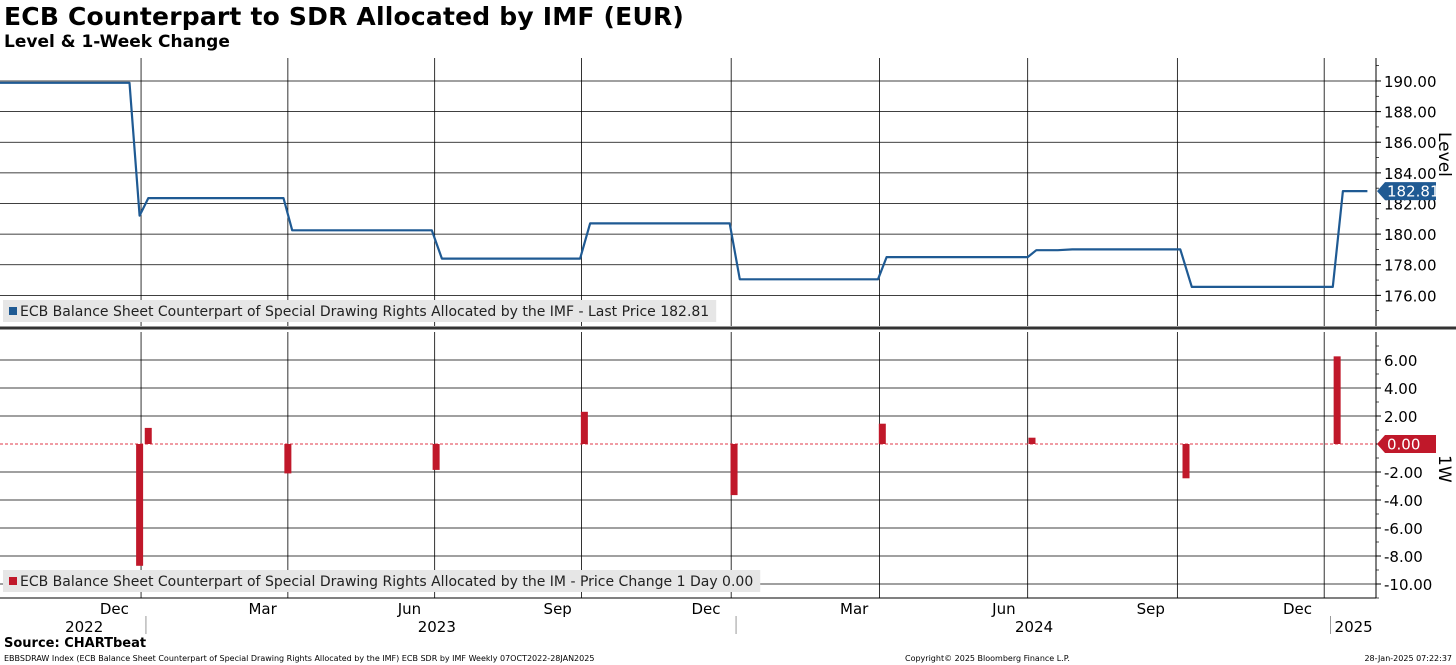 The image size is (1456, 665). What do you see at coordinates (1400, 389) in the screenshot?
I see `lower-y-tick-label: 4.00` at bounding box center [1400, 389].